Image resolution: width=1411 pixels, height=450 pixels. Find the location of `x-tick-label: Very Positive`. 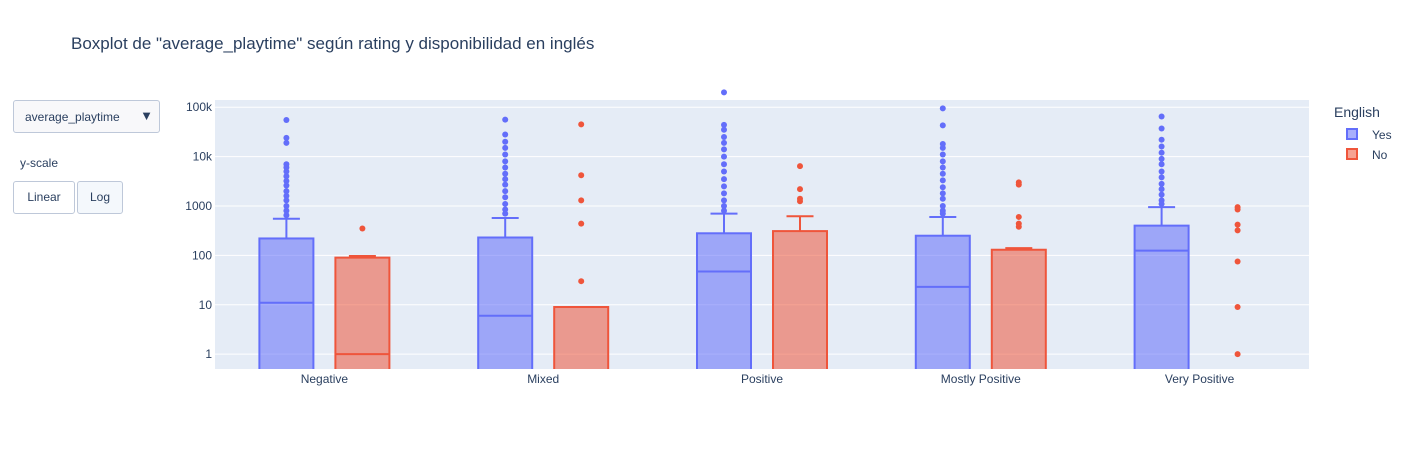

x-tick-label: Very Positive is located at coordinates (1200, 379).